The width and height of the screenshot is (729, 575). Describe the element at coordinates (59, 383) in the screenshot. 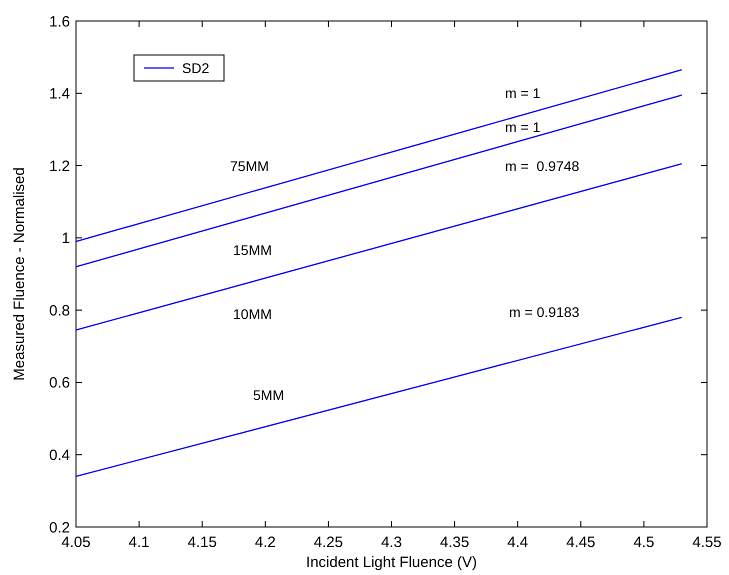

I see `y-tick-label: 0.6` at that location.